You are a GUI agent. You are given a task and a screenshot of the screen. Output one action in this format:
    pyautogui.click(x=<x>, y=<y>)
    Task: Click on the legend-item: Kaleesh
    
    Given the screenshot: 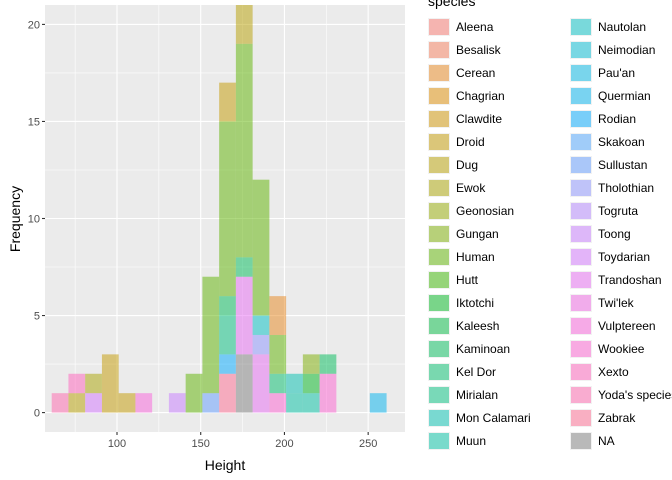 What is the action you would take?
    pyautogui.click(x=463, y=326)
    